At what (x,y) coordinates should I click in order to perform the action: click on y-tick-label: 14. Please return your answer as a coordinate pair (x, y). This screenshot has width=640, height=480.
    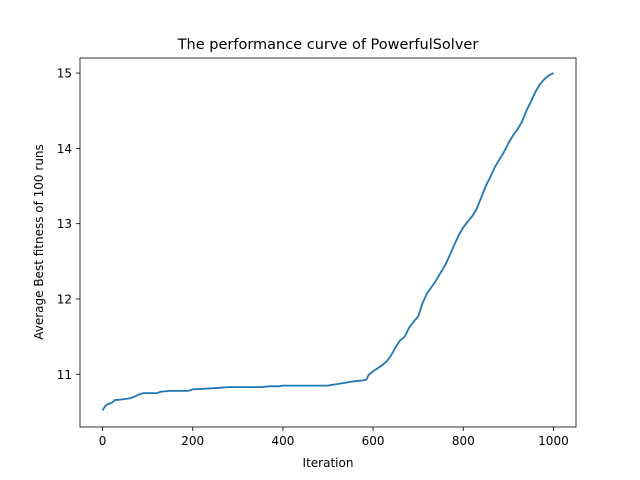
    Looking at the image, I should click on (64, 149).